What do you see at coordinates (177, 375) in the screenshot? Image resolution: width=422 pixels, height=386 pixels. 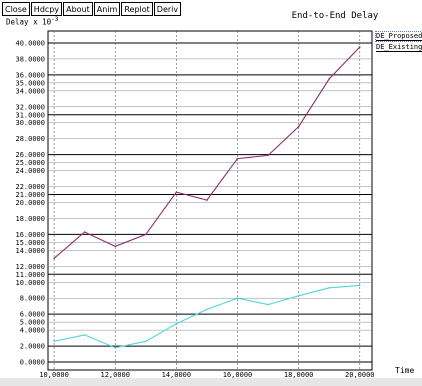 I see `x-tick-label: 14,0000` at bounding box center [177, 375].